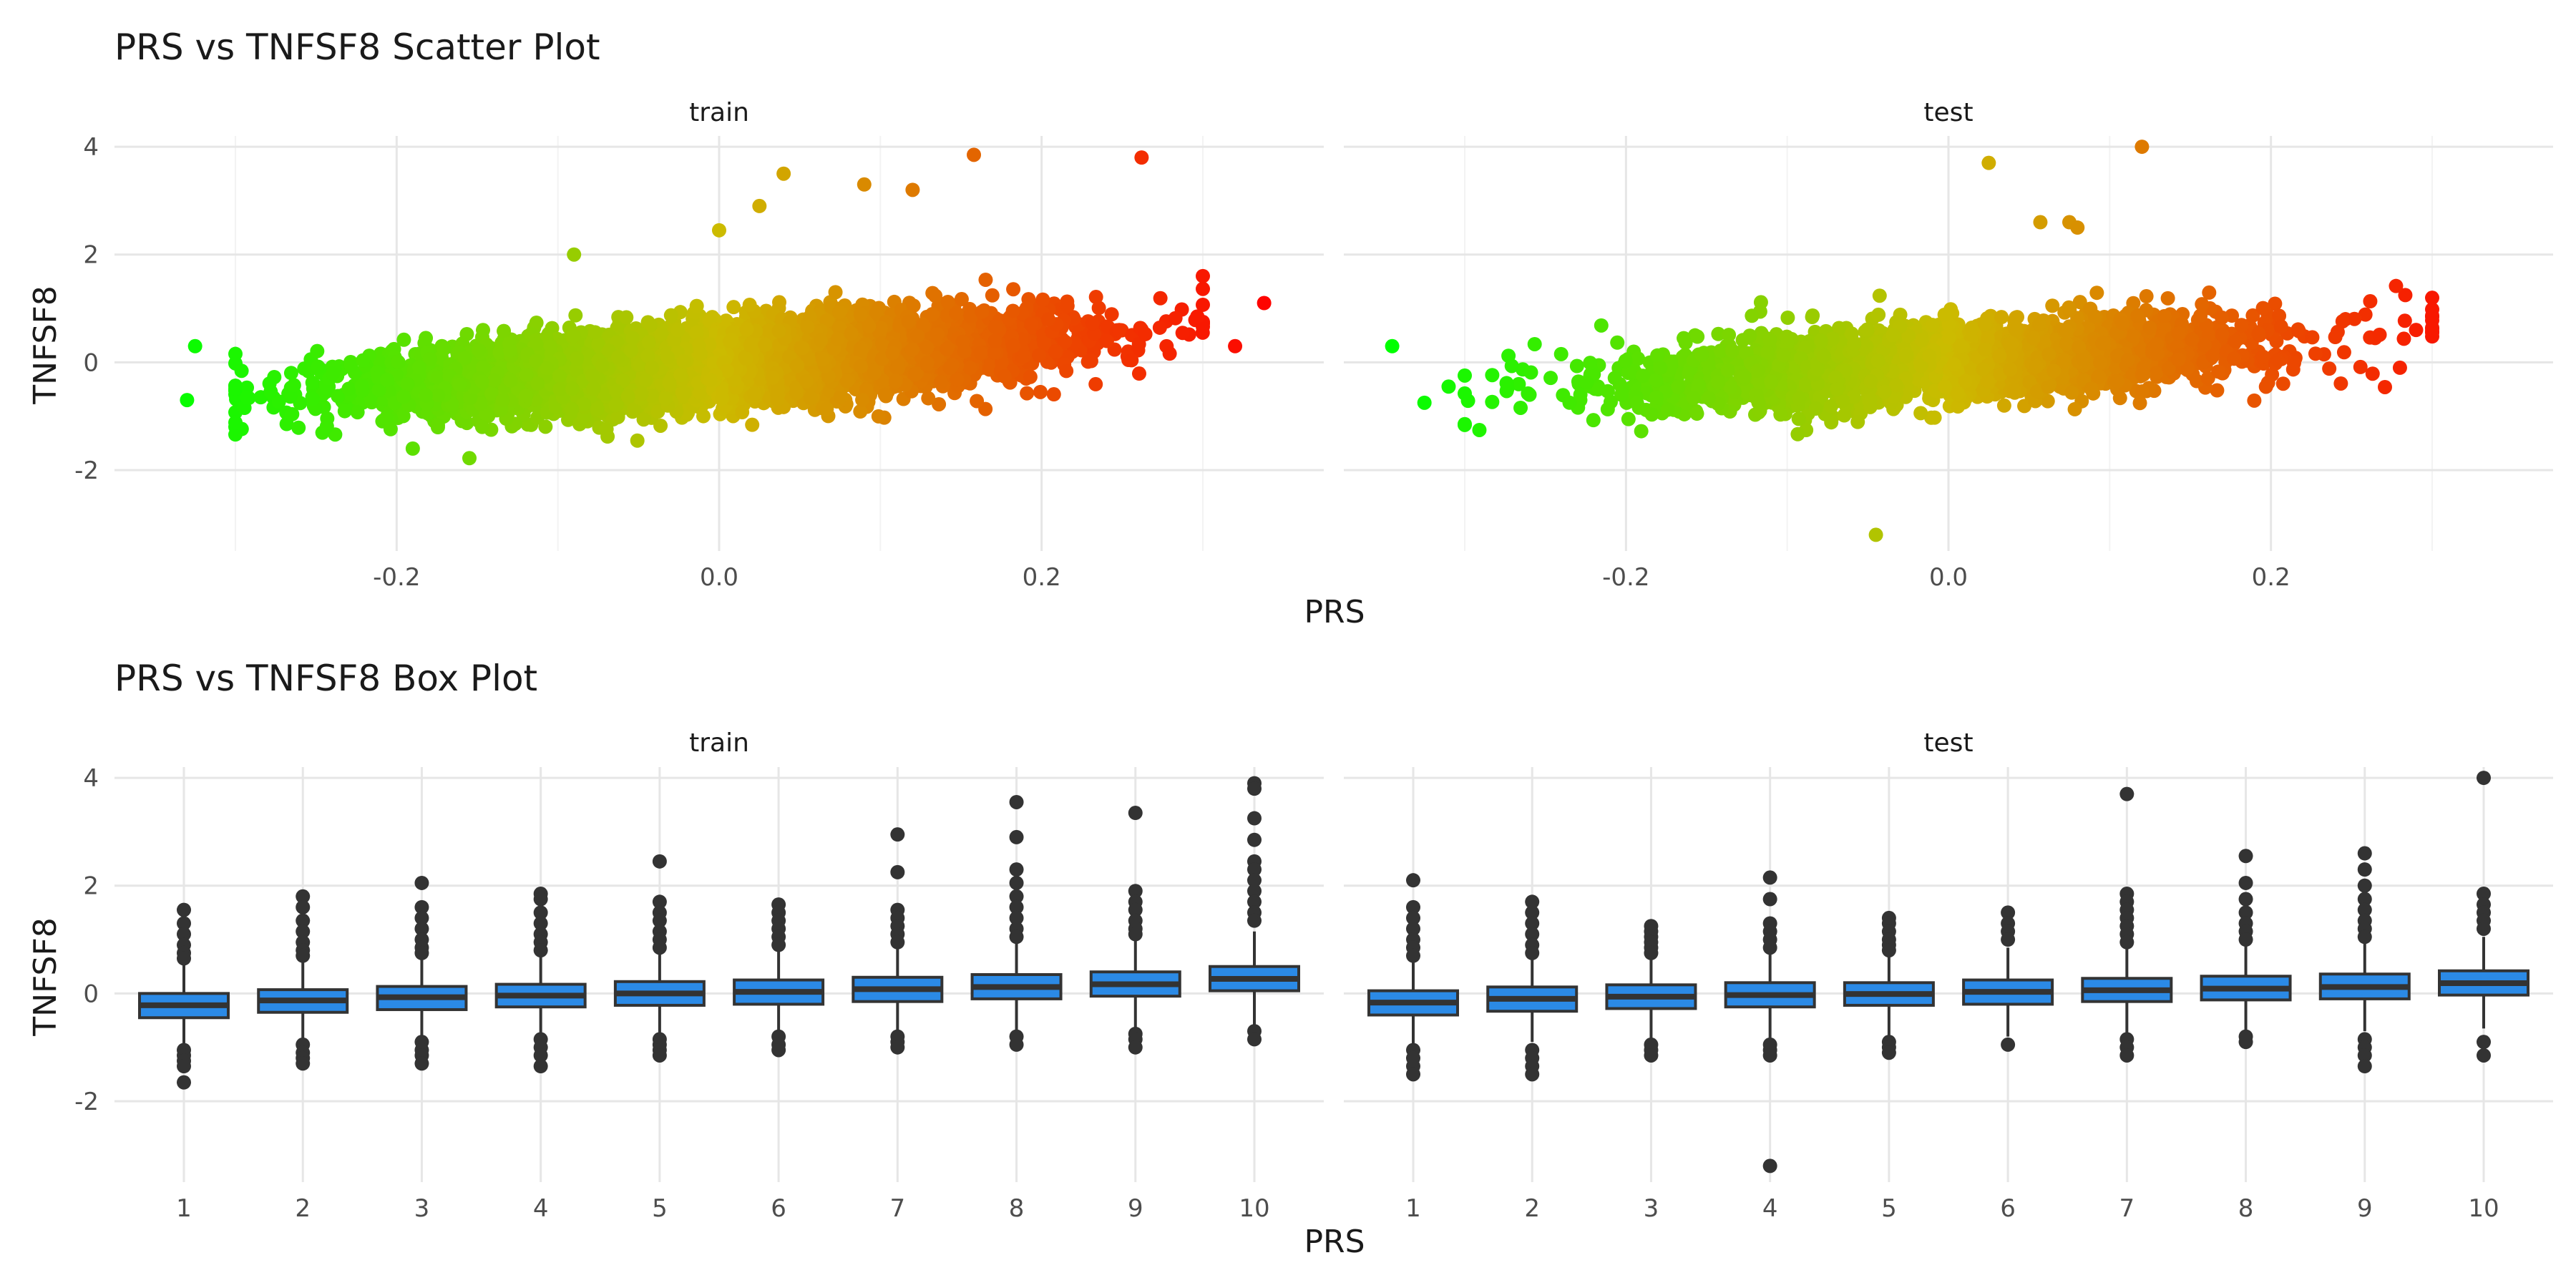 This screenshot has width=2576, height=1288. I want to click on scatter-x-tick-label: 0.2, so click(1042, 577).